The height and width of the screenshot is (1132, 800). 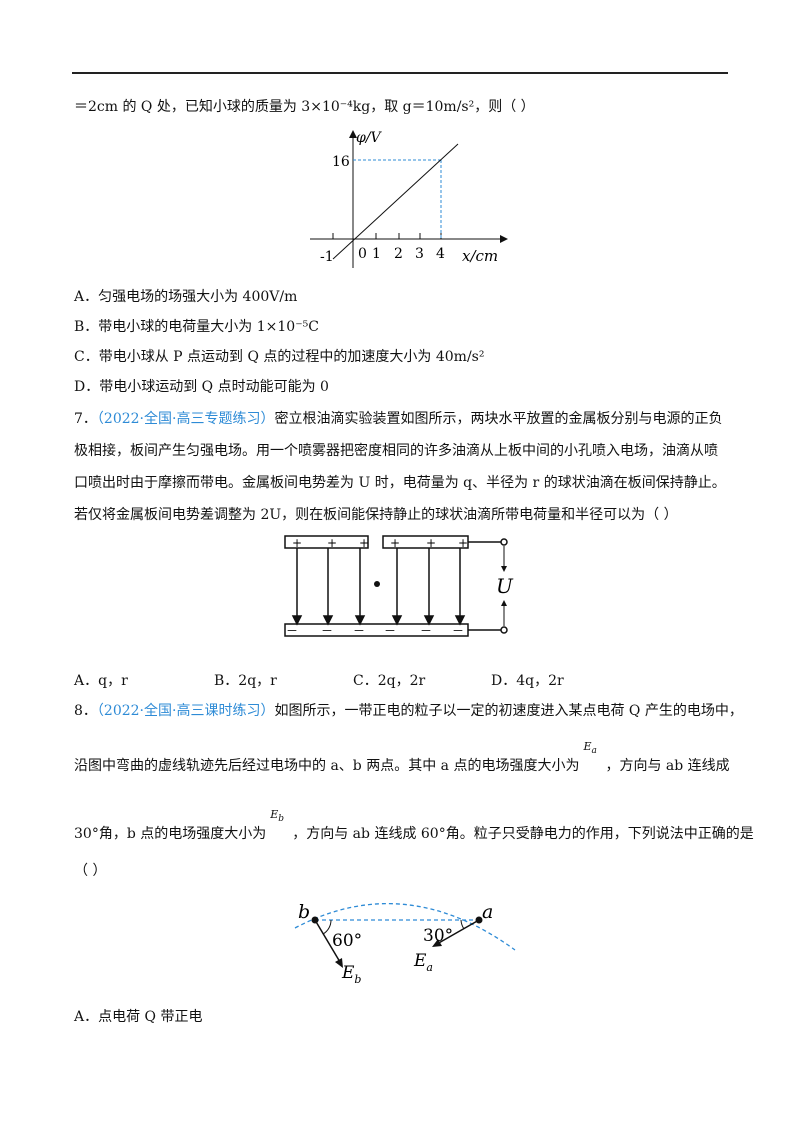 I want to click on q6-option-a: A．匀强电场的场强大小为 400V/m, so click(x=186, y=297).